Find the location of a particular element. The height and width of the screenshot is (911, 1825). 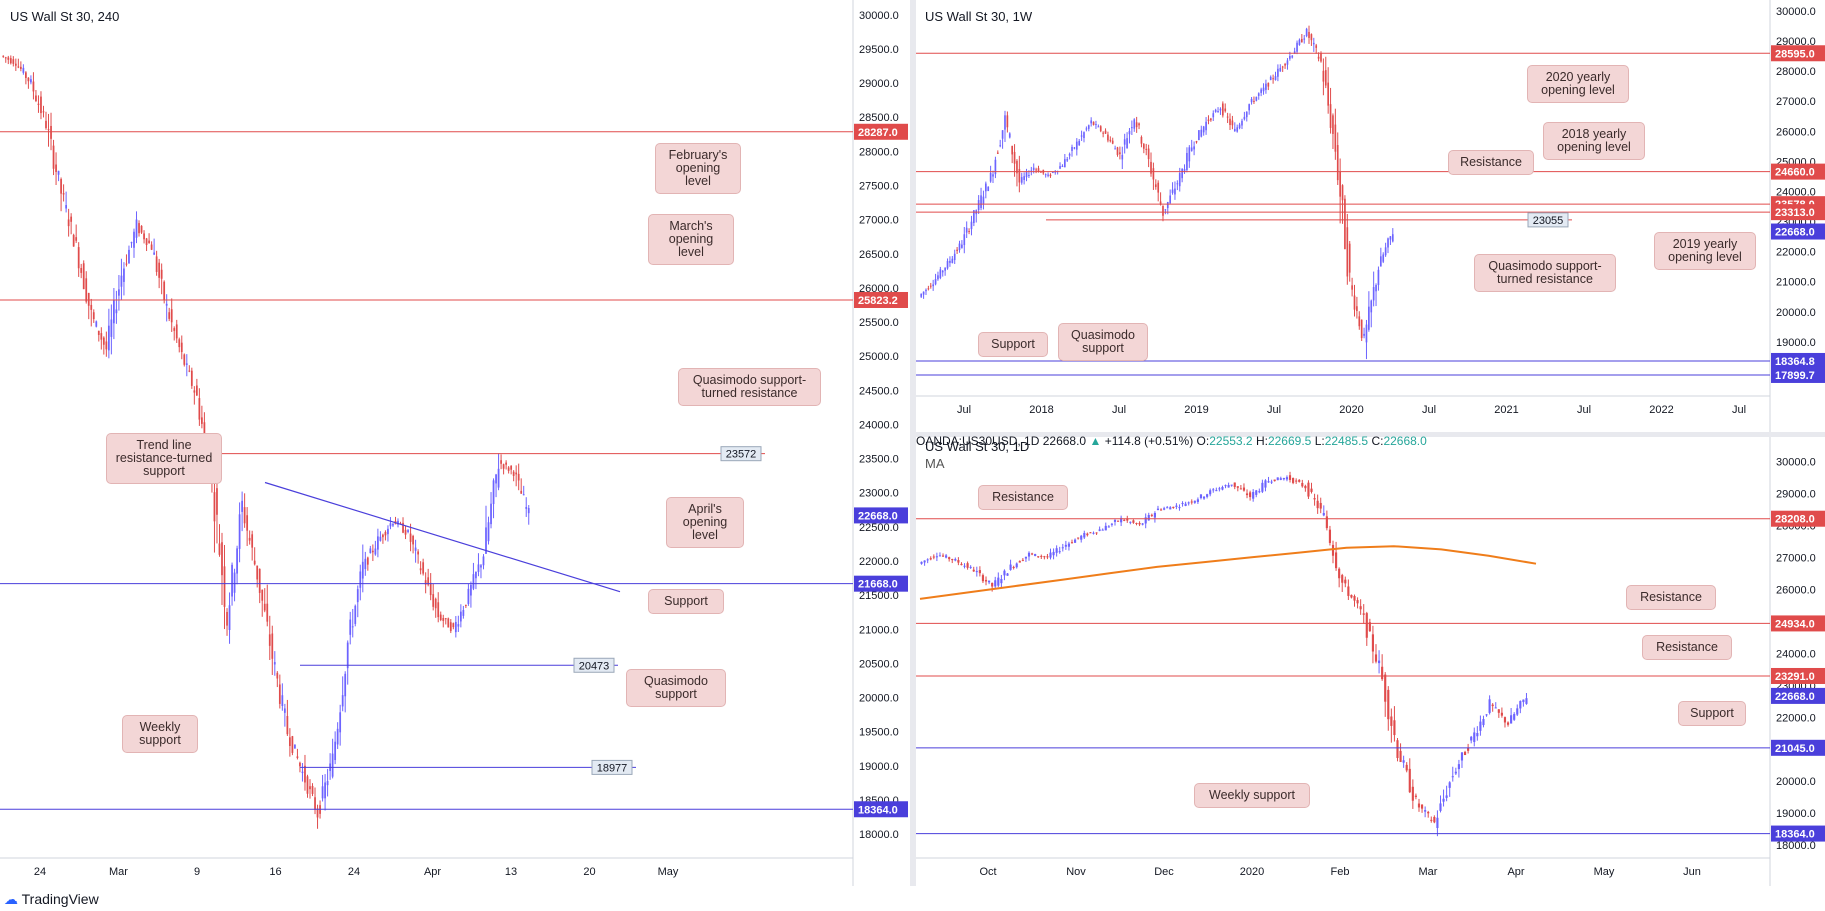

x-tick-label: Jun is located at coordinates (1692, 872).